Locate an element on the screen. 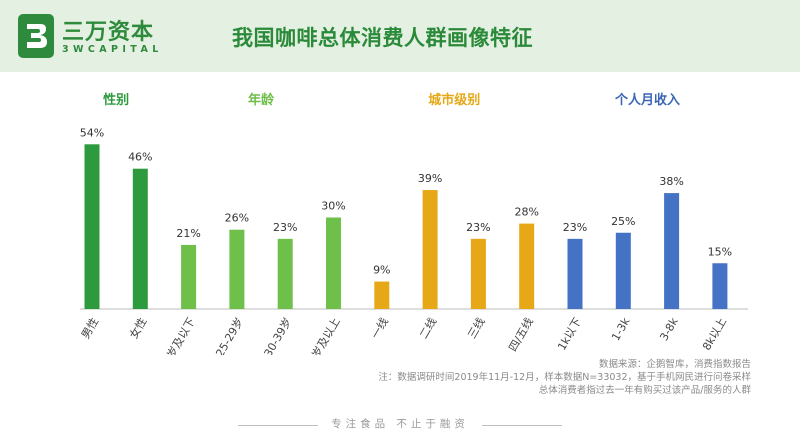 This screenshot has height=448, width=800. footer-slogan: 专注食品 不止于融资 is located at coordinates (400, 424).